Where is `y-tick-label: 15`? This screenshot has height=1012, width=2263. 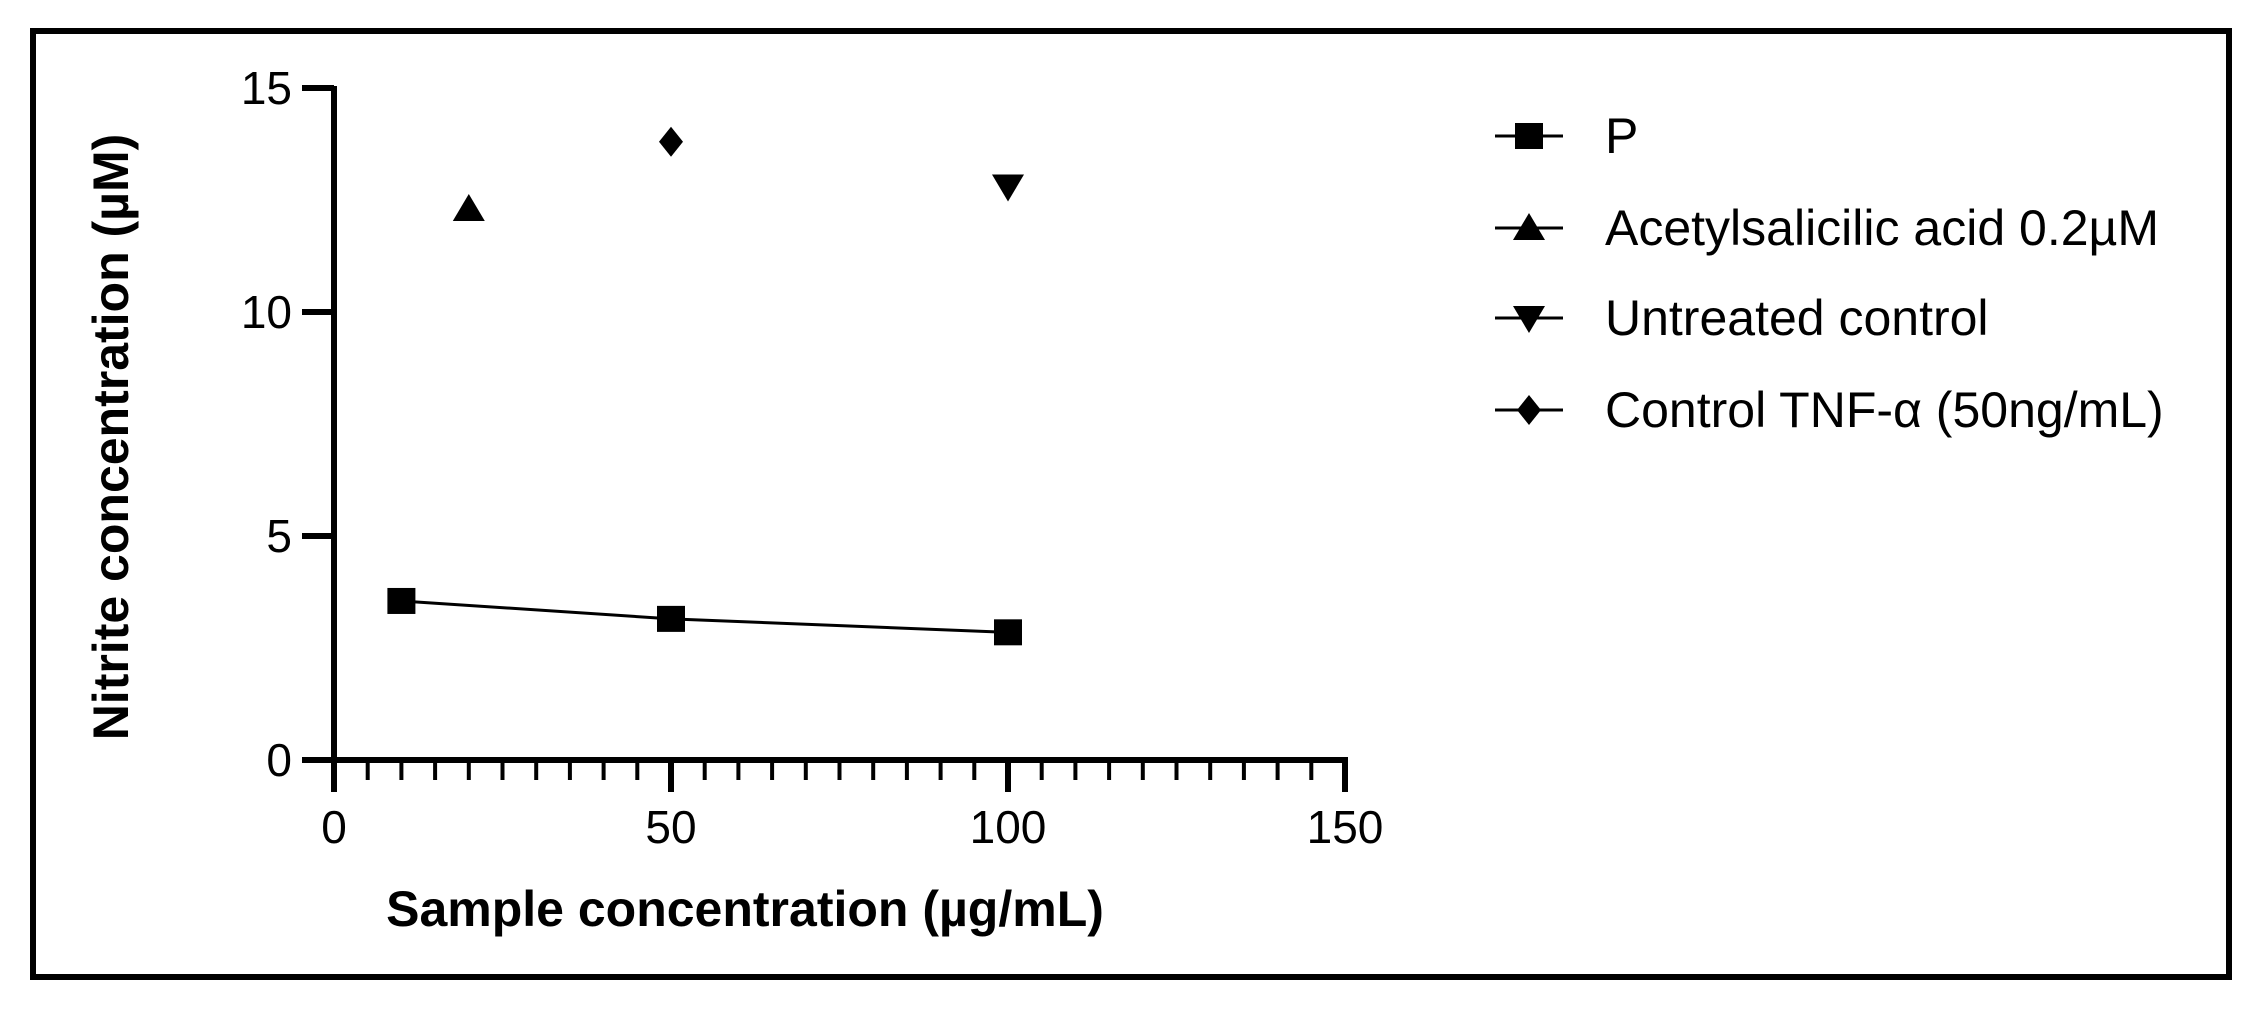 y-tick-label: 15 is located at coordinates (266, 88).